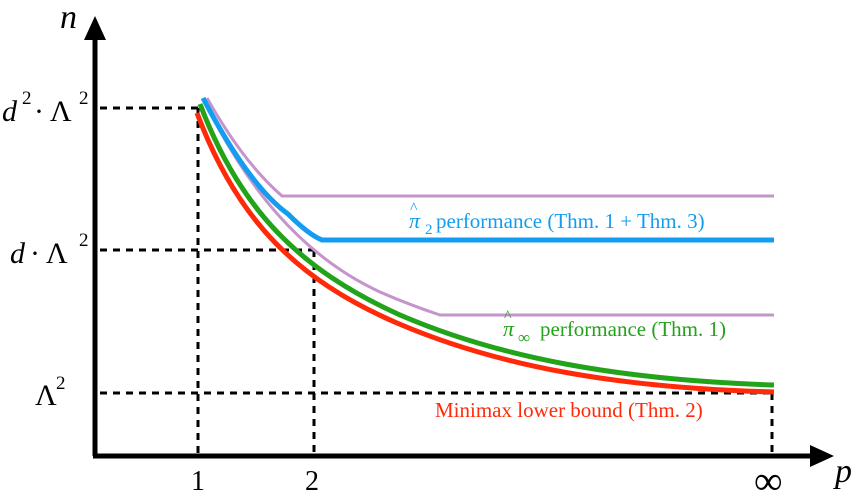 The height and width of the screenshot is (495, 856). I want to click on x-axis-arrow-icon, so click(822, 456).